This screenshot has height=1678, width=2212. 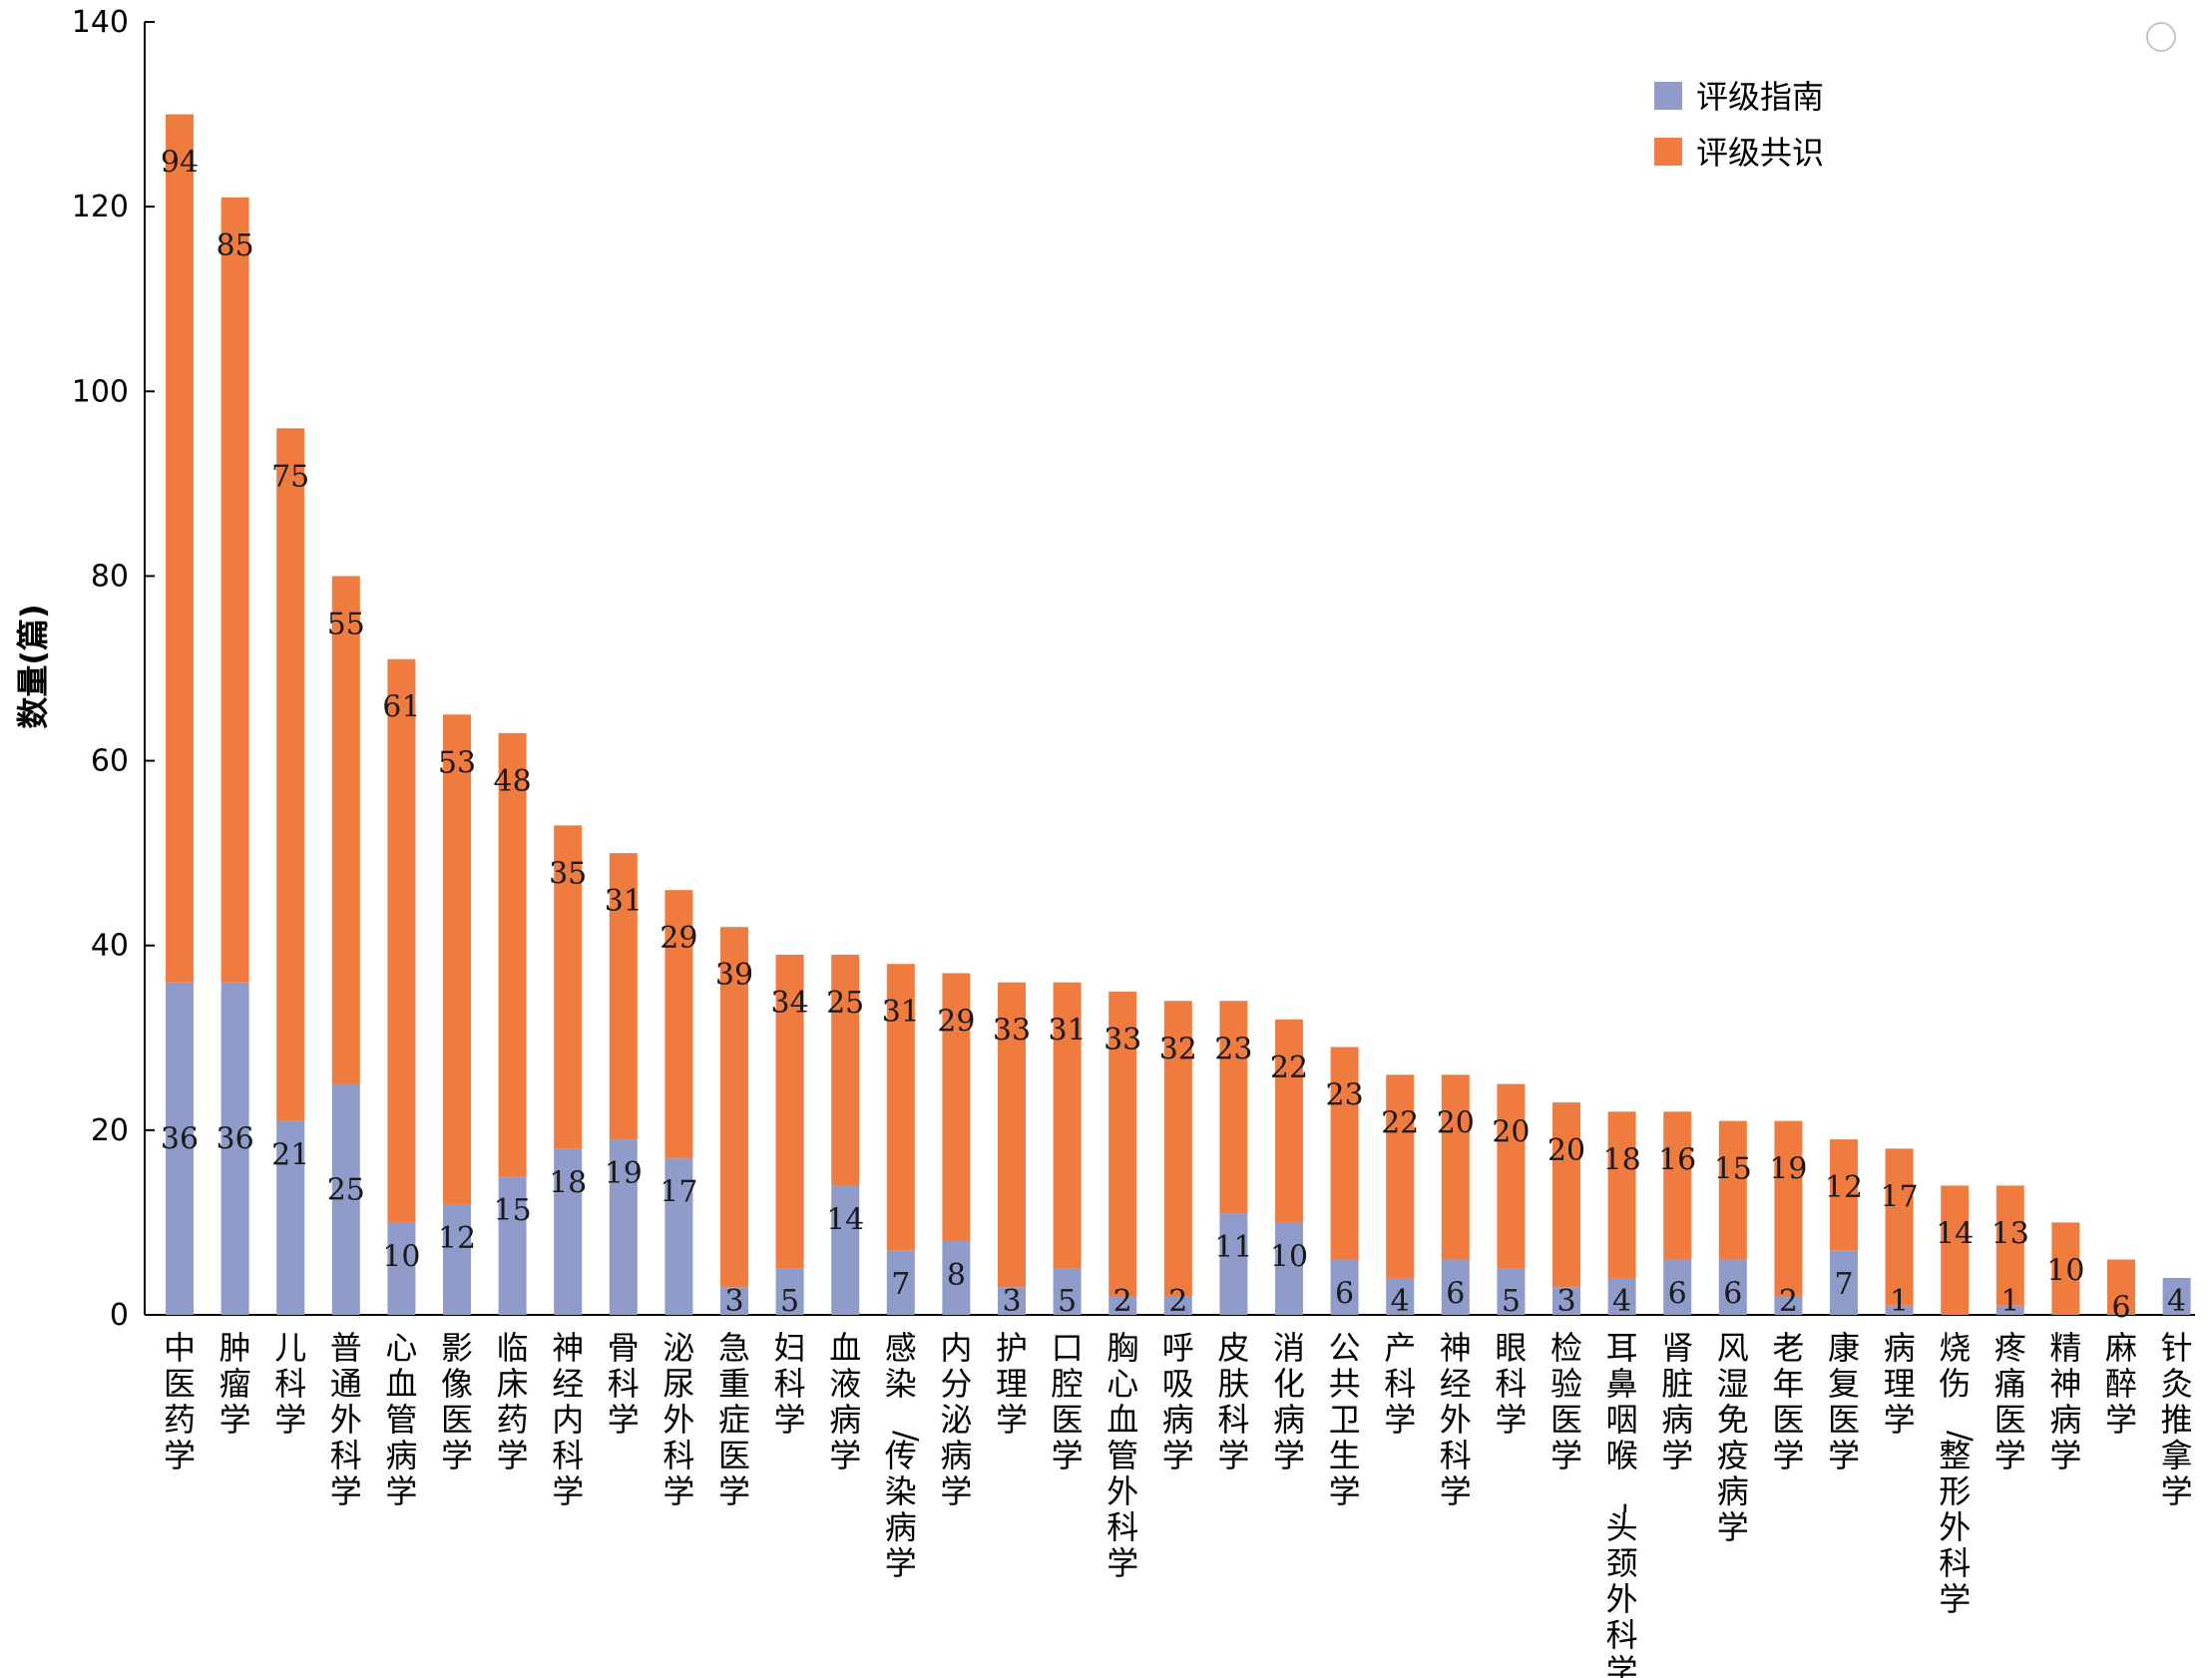 I want to click on category-label: 口腔医学, so click(x=1068, y=1401).